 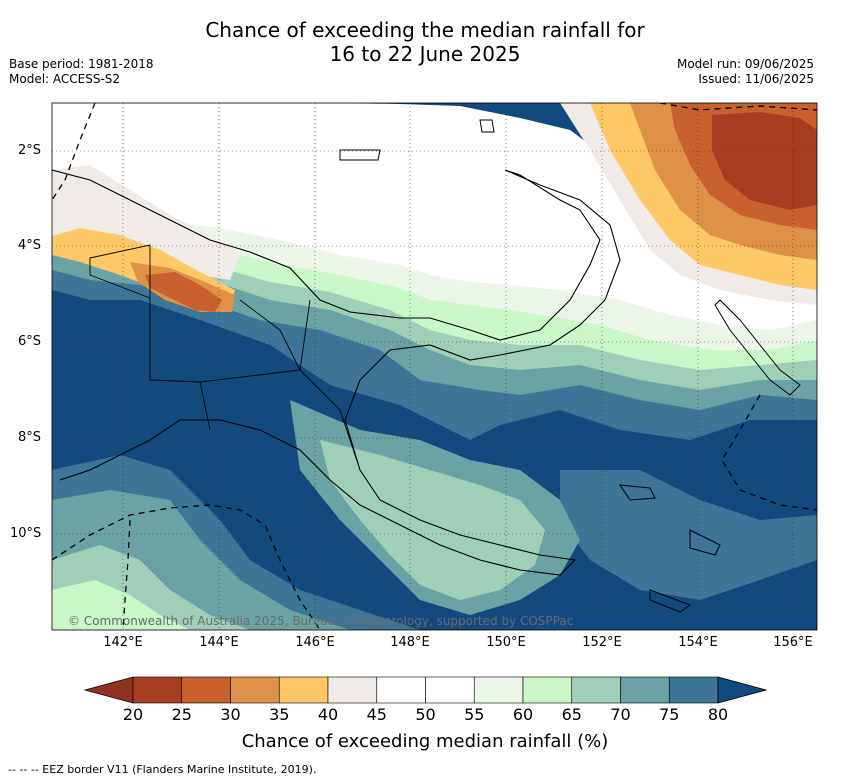 I want to click on province-borders, so click(x=225, y=357).